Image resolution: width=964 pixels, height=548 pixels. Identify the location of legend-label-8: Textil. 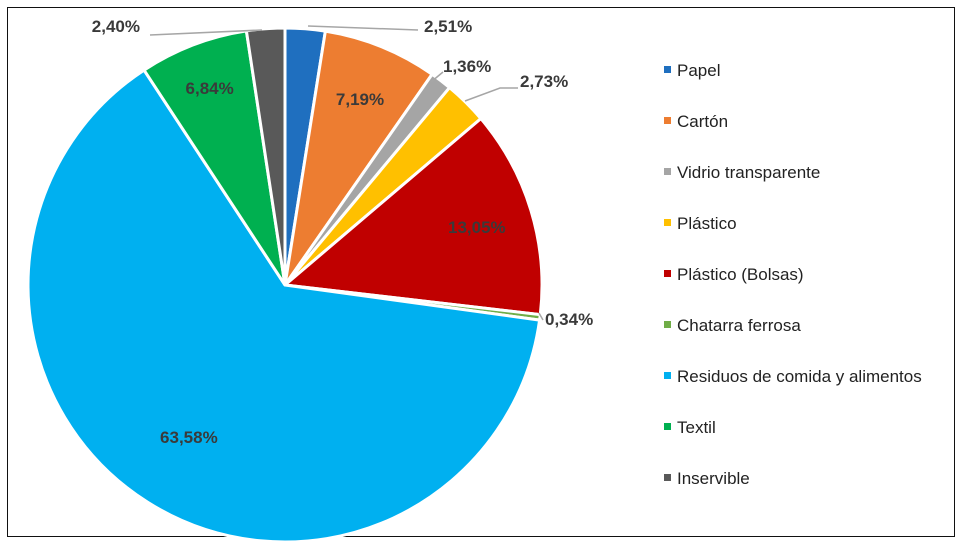
(696, 427).